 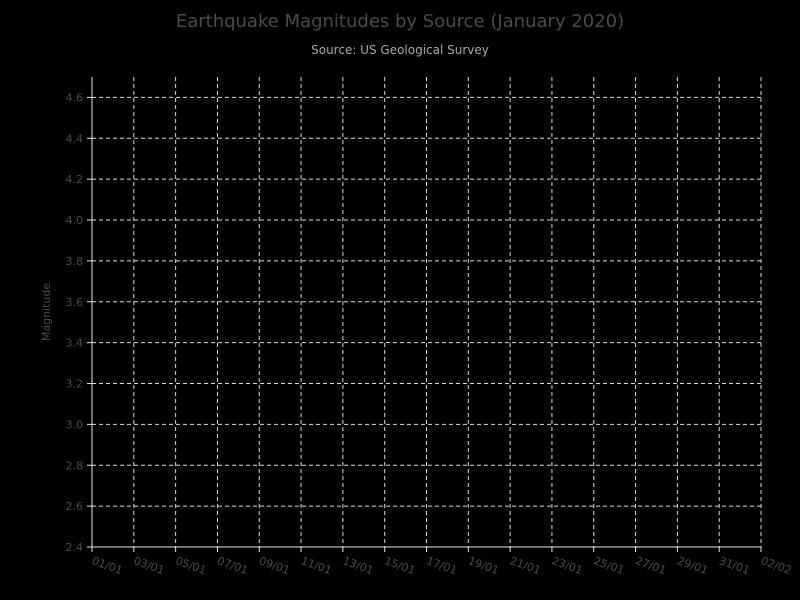 I want to click on x-tick-label: 23/01, so click(x=567, y=565).